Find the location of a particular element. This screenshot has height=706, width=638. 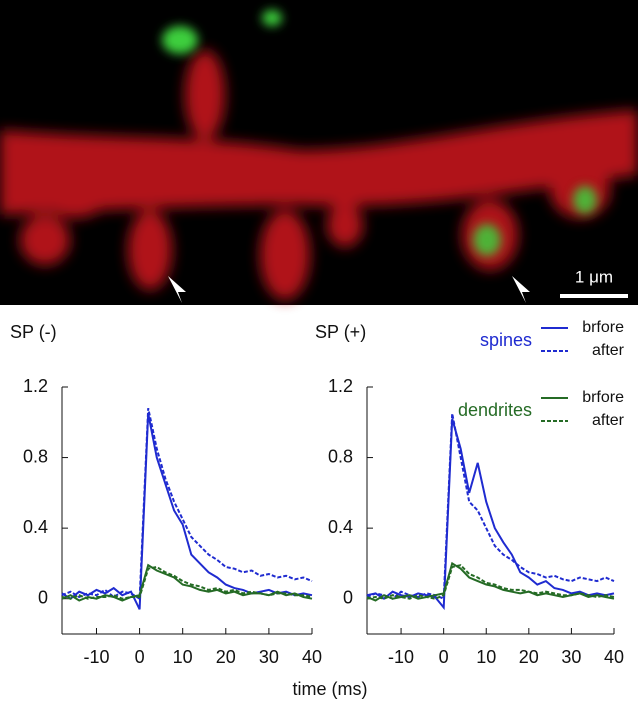

chart-title: SP (+) is located at coordinates (340, 332).